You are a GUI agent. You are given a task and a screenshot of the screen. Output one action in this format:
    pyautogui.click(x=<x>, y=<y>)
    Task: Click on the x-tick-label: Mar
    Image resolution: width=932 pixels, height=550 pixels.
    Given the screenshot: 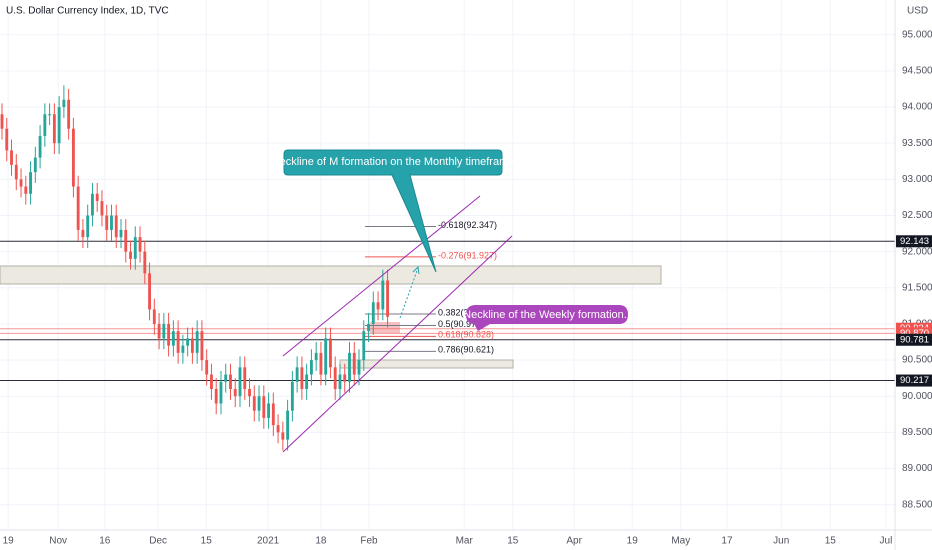 What is the action you would take?
    pyautogui.click(x=465, y=541)
    